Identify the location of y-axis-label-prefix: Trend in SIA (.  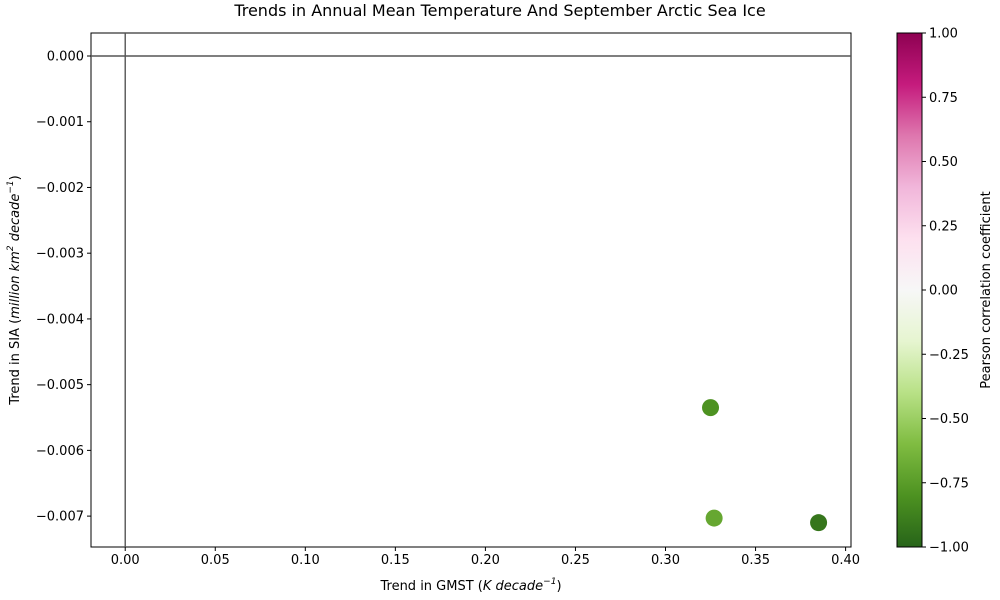
(15, 362).